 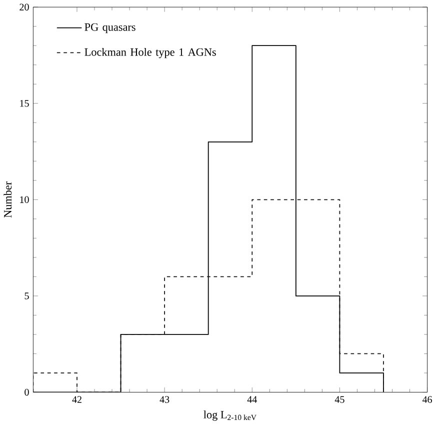 What do you see at coordinates (8, 199) in the screenshot?
I see `y-axis-title: Number` at bounding box center [8, 199].